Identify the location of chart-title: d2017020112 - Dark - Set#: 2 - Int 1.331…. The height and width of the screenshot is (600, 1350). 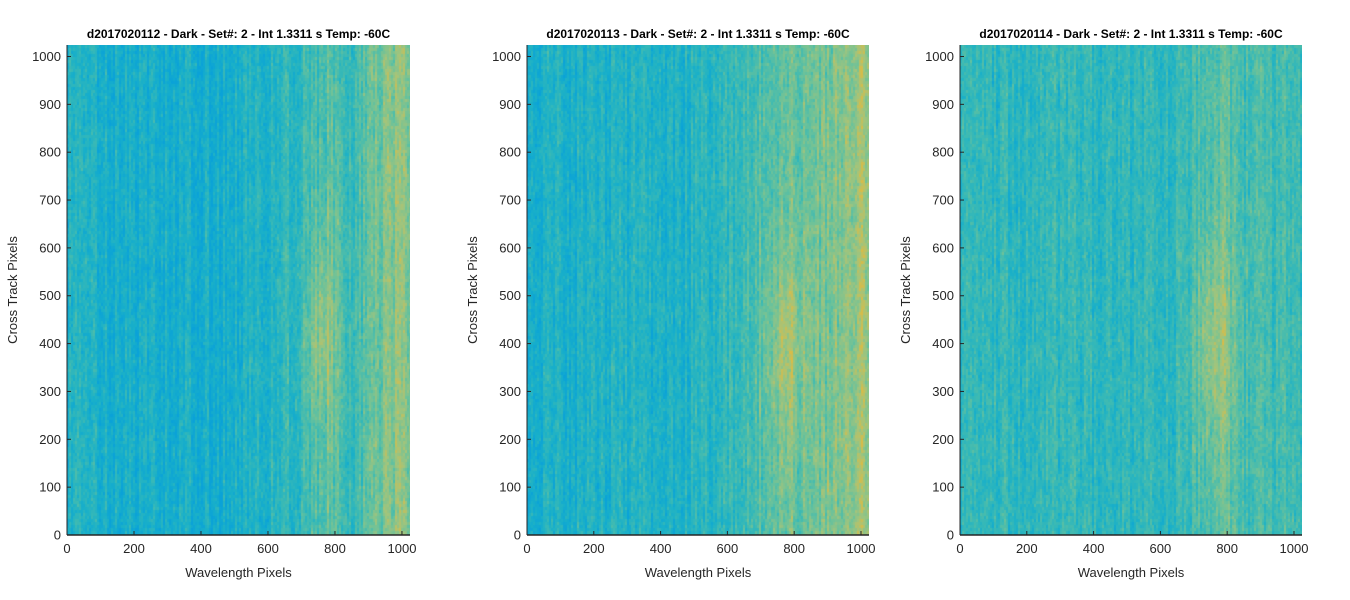
(239, 34).